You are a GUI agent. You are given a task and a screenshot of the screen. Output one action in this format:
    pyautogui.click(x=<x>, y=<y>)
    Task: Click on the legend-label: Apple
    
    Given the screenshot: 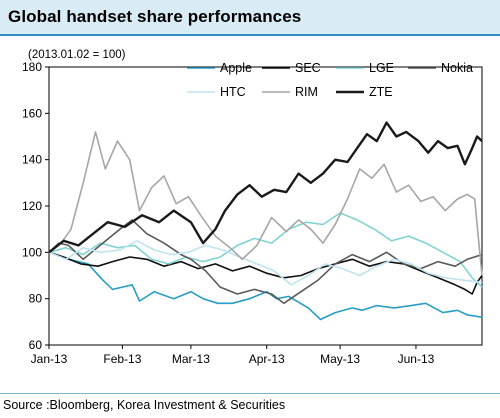 What is the action you would take?
    pyautogui.click(x=236, y=68)
    